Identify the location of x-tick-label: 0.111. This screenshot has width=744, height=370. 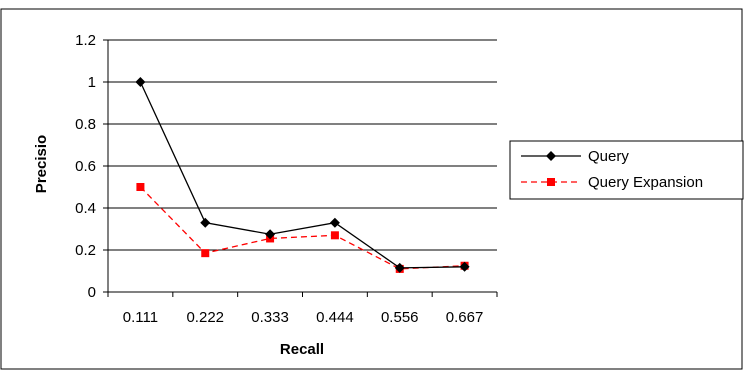
(140, 317).